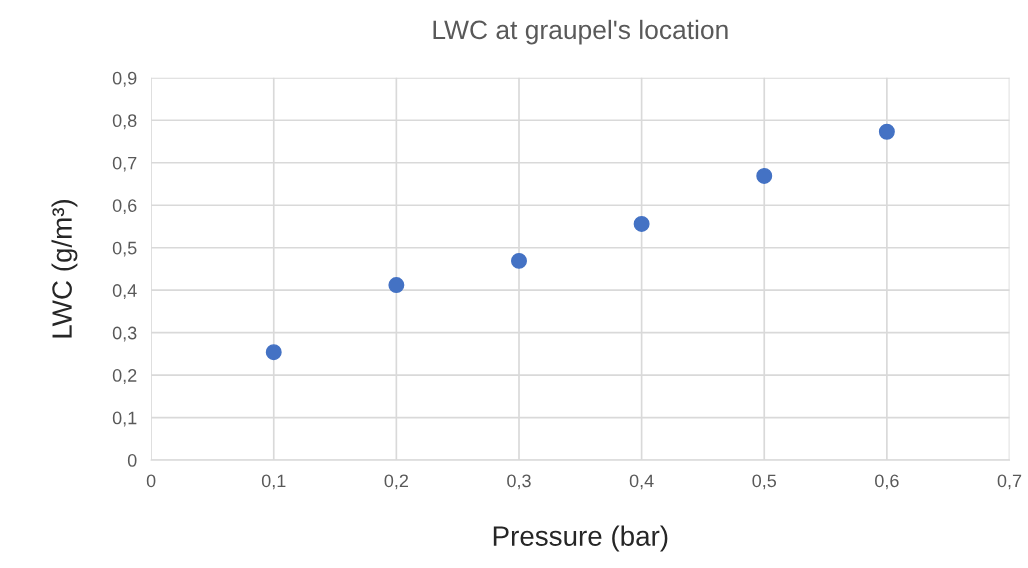 The width and height of the screenshot is (1028, 568). Describe the element at coordinates (1009, 482) in the screenshot. I see `x-tick-label: 0,7` at that location.